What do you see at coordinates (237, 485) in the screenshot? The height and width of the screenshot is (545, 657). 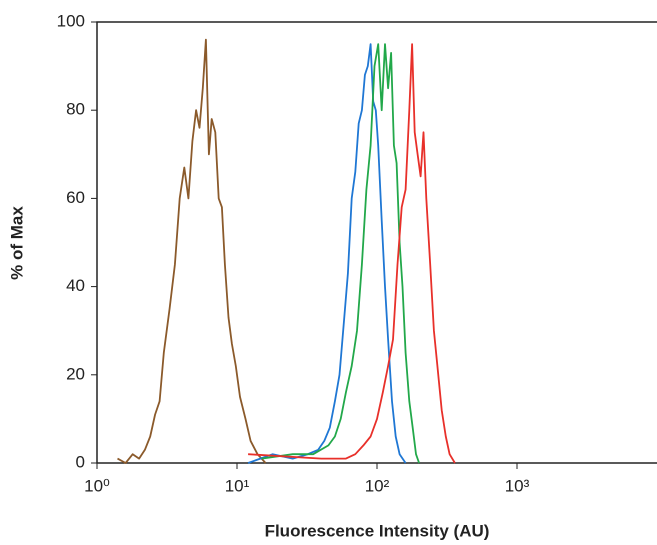 I see `x-tick-label: 10¹` at bounding box center [237, 485].